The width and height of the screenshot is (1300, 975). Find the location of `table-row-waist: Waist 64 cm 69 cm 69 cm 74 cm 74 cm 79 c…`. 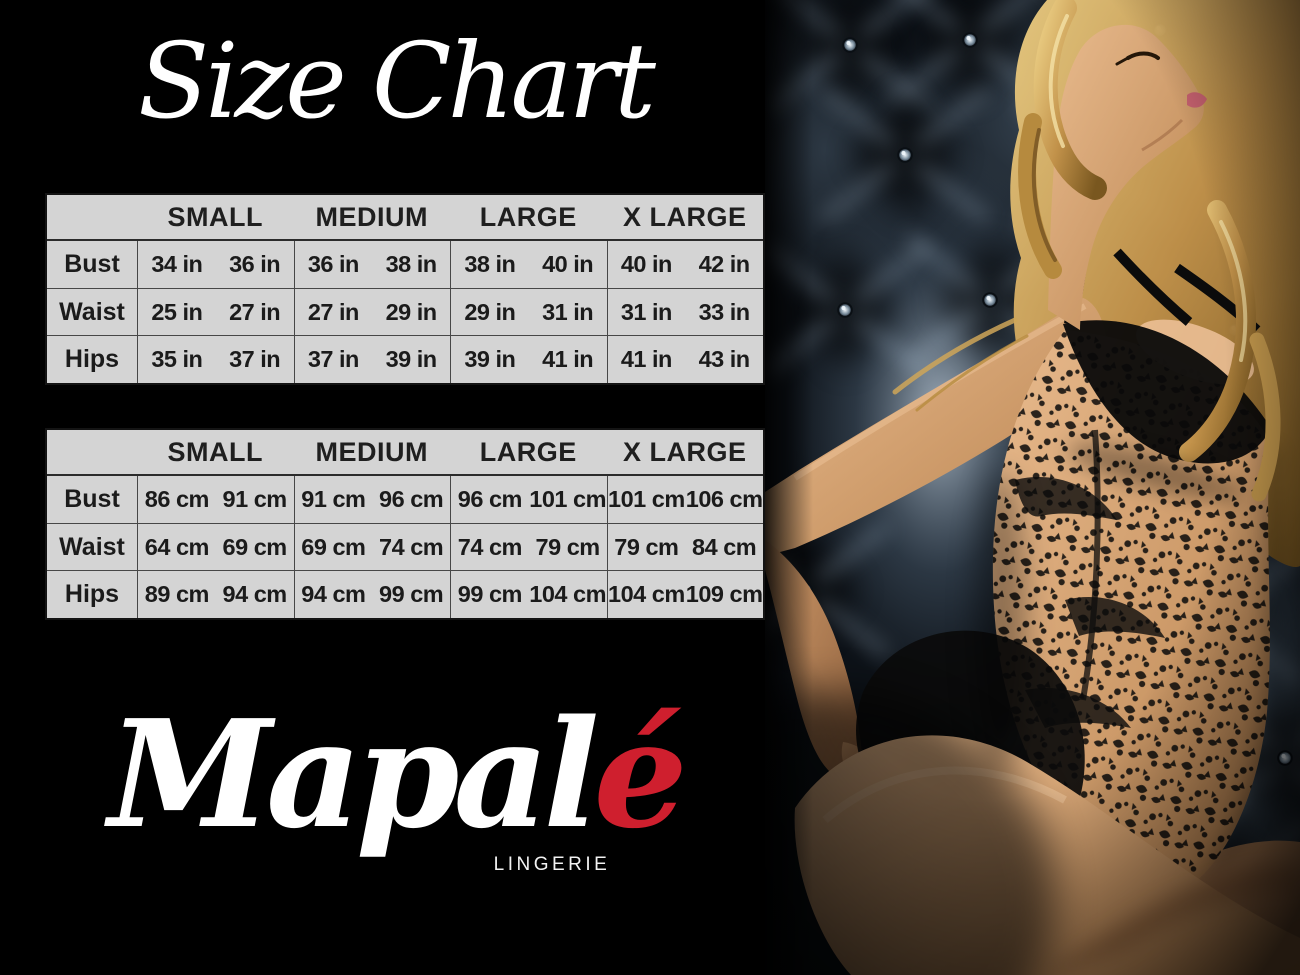

table-row-waist: Waist 64 cm 69 cm 69 cm 74 cm 74 cm 79 c… is located at coordinates (405, 546).